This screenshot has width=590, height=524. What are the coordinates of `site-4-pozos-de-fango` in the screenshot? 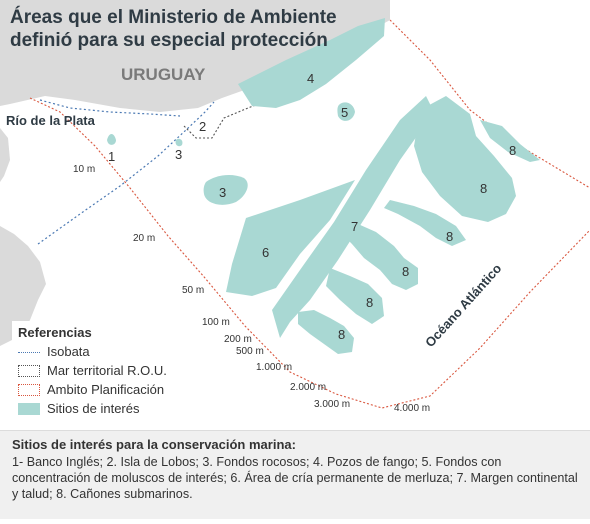 It's located at (311, 63).